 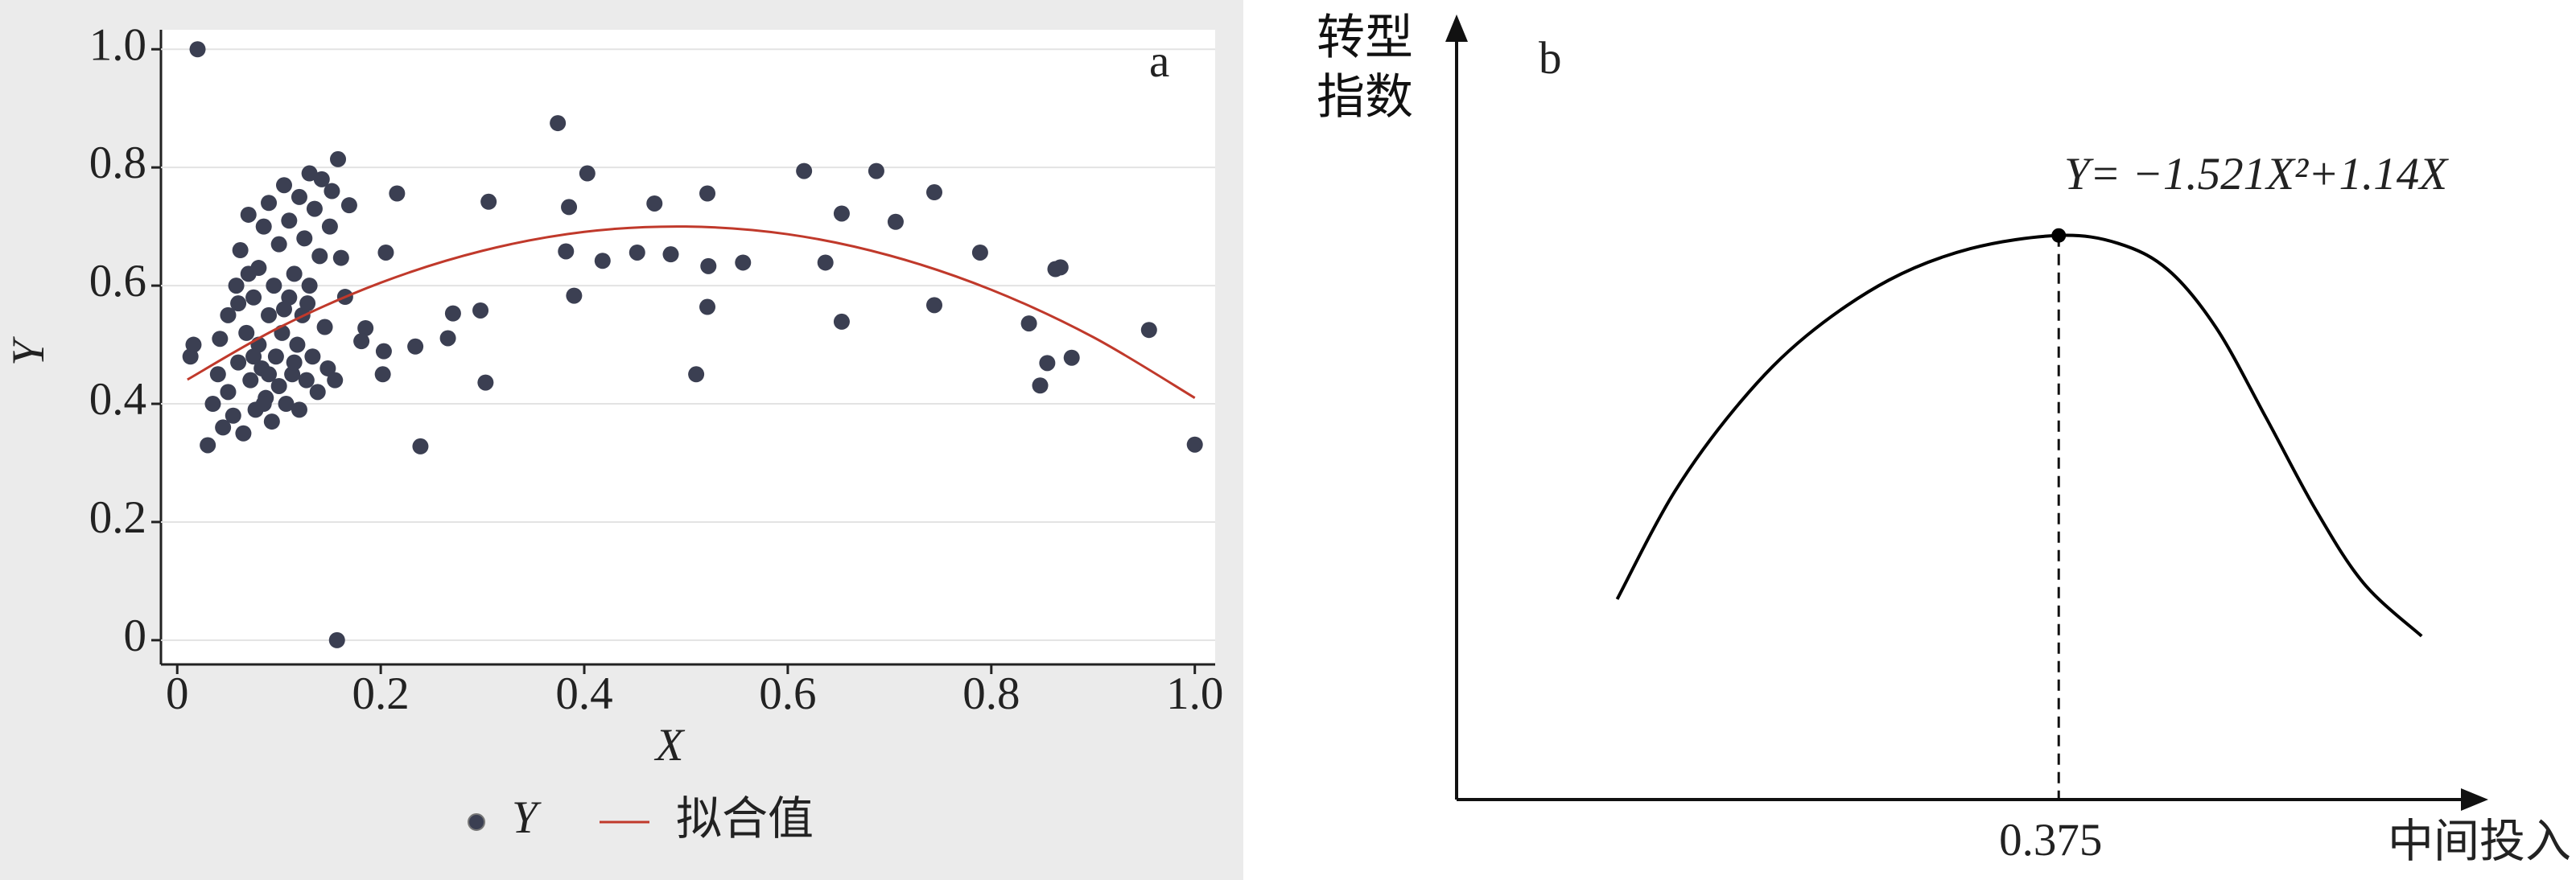 I want to click on panel-label: a, so click(x=1159, y=61).